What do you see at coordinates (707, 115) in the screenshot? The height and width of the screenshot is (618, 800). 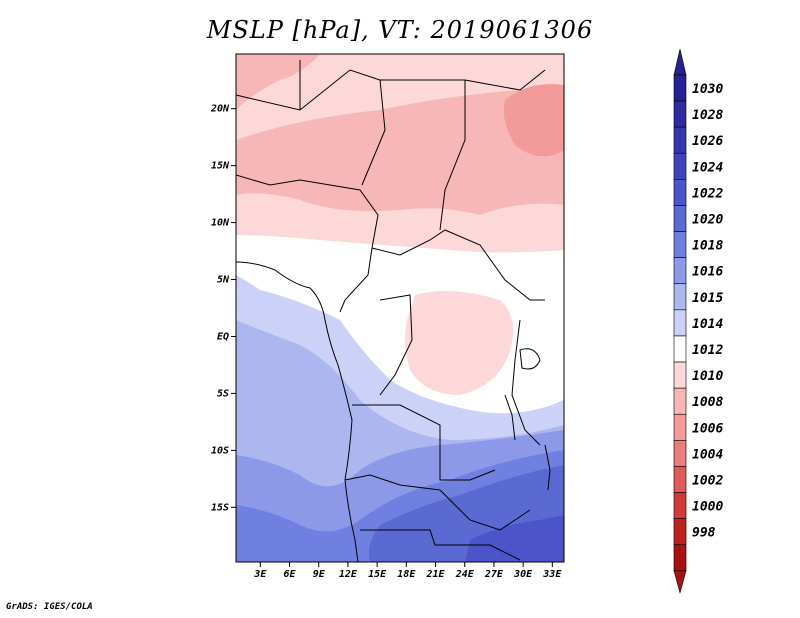 I see `colorbar-label: 1028` at bounding box center [707, 115].